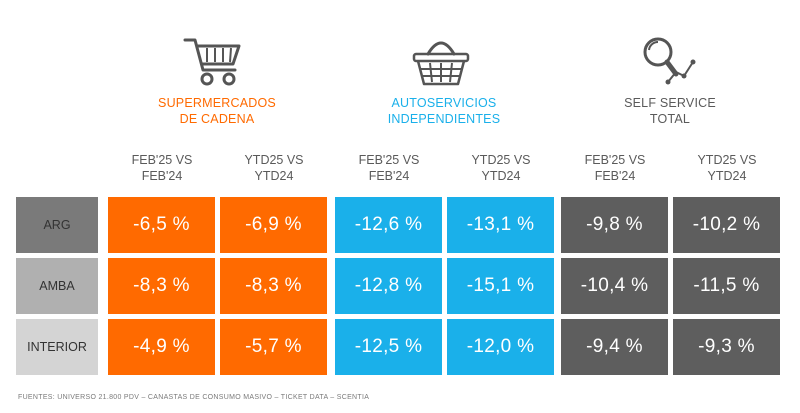 The height and width of the screenshot is (413, 800). Describe the element at coordinates (57, 225) in the screenshot. I see `row-label-arg: ARG` at that location.